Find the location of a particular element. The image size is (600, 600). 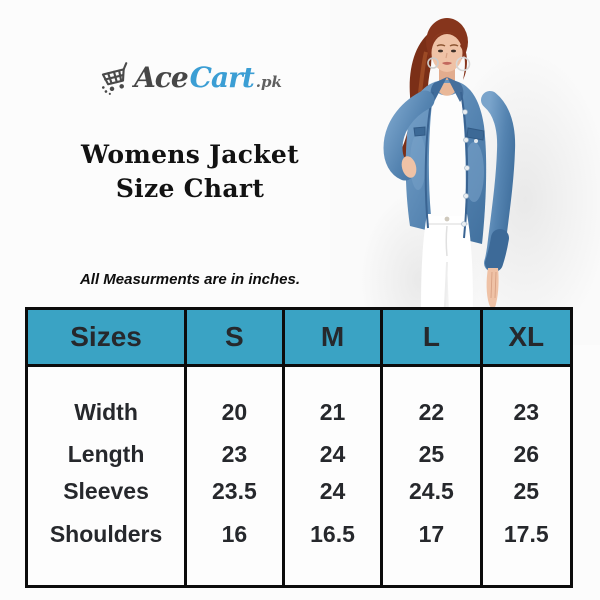

header-size-s: S is located at coordinates (234, 337).